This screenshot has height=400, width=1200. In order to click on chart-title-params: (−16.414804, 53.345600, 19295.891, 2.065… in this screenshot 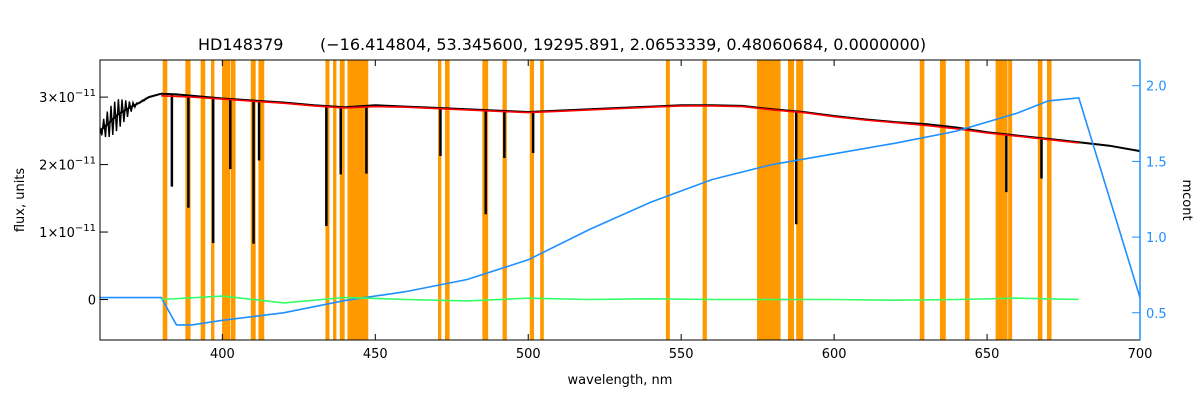, I will do `click(623, 44)`.